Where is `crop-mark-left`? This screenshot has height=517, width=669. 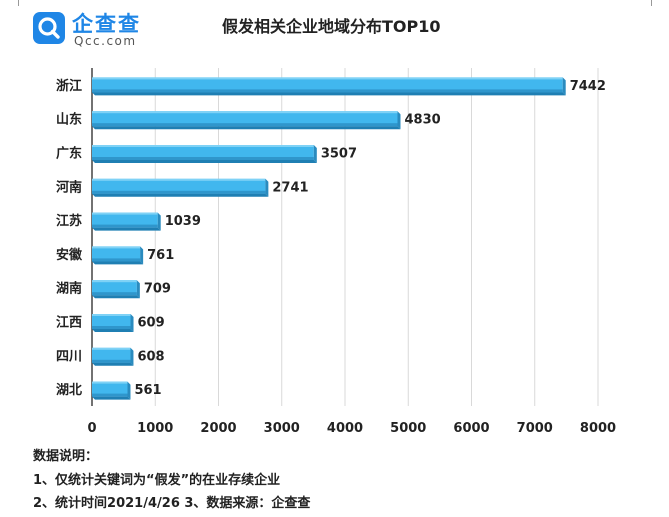
crop-mark-left is located at coordinates (18, 3).